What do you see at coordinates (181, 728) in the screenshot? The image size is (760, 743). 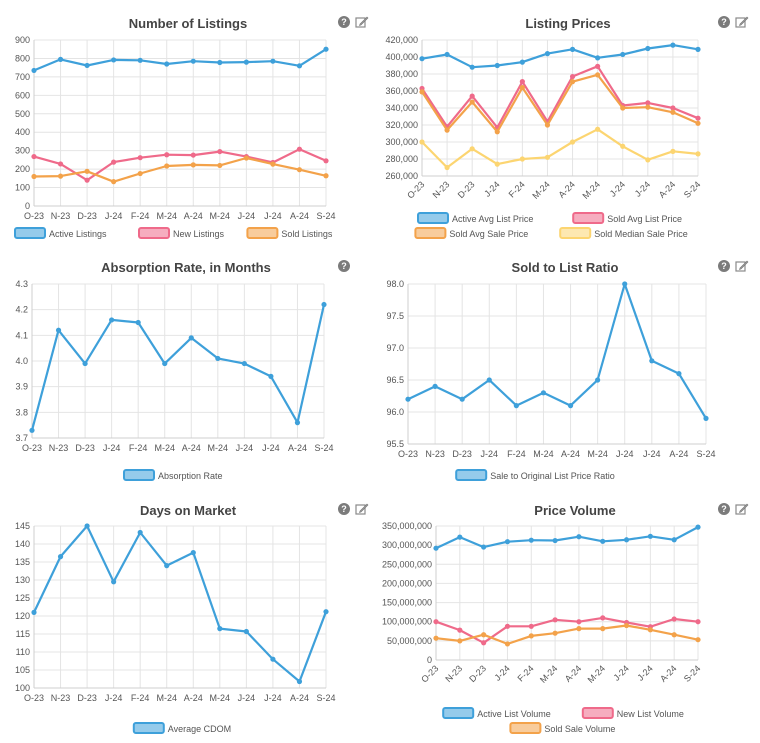 I see `legend-item: Average CDOM` at bounding box center [181, 728].